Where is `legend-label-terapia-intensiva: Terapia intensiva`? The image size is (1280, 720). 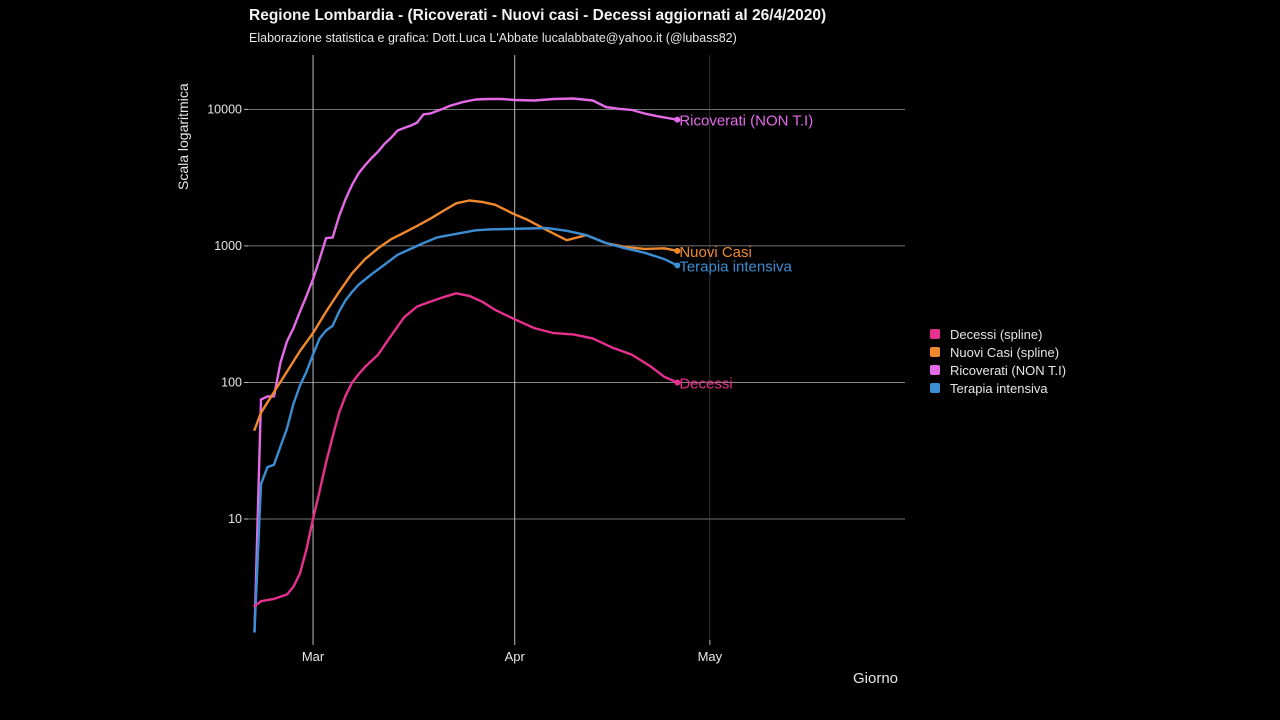 legend-label-terapia-intensiva: Terapia intensiva is located at coordinates (999, 388).